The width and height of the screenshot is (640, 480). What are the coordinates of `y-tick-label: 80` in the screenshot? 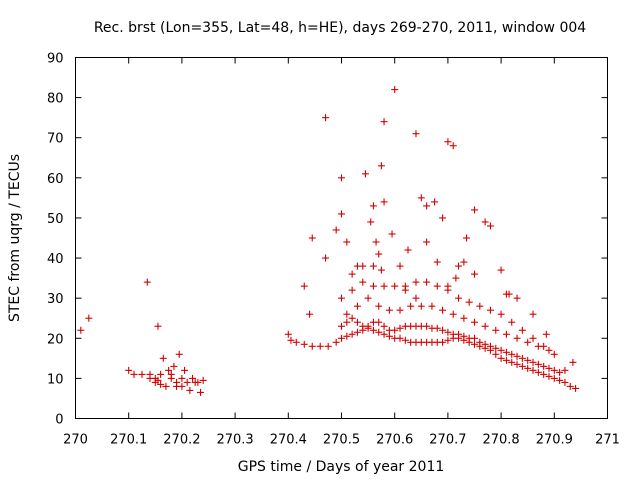 It's located at (55, 99).